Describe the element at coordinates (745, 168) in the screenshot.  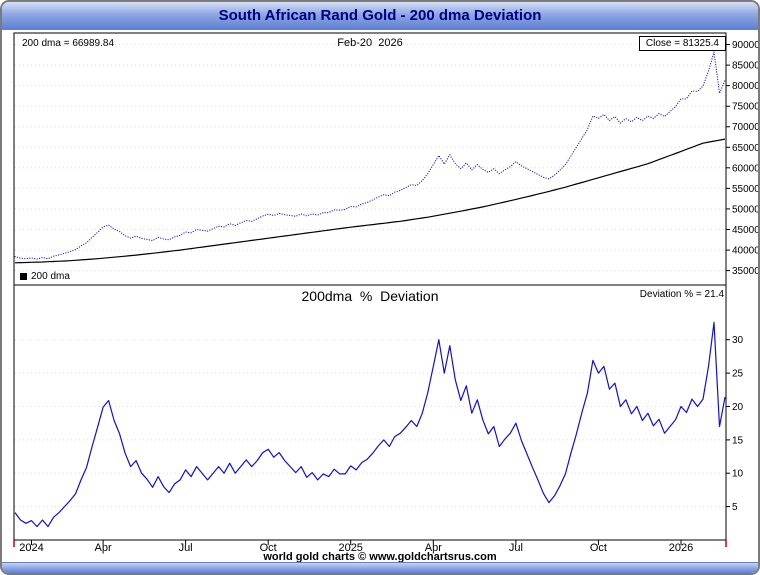
I see `y-axis-label: 60000` at that location.